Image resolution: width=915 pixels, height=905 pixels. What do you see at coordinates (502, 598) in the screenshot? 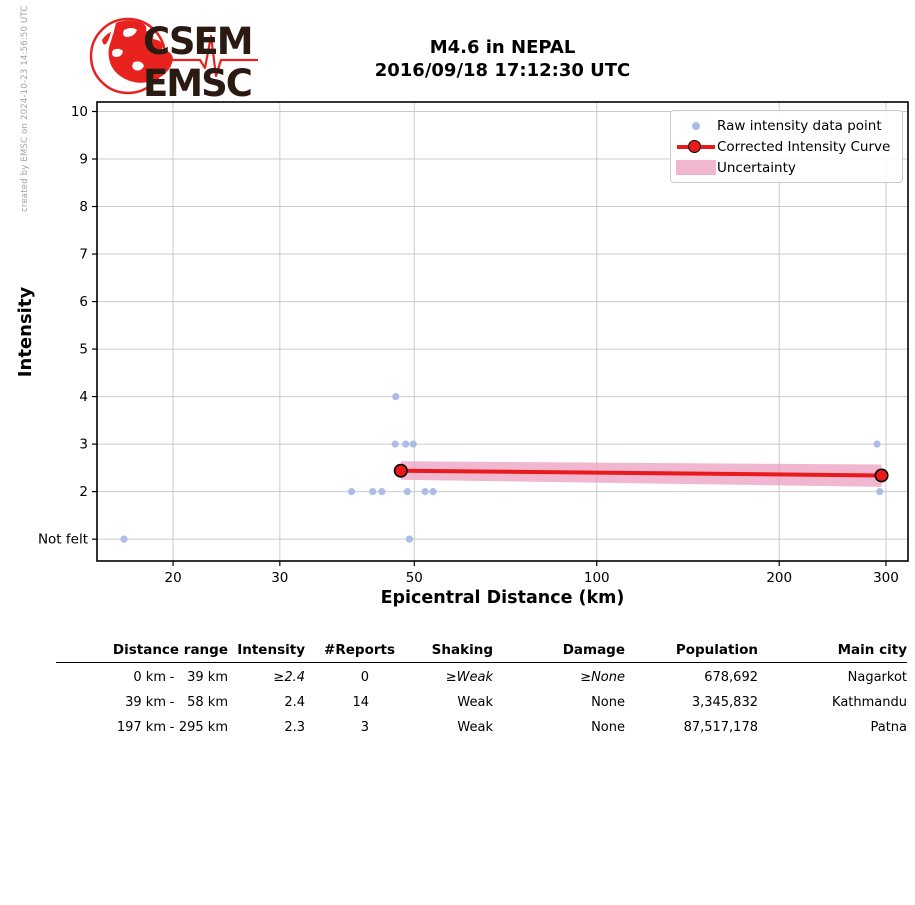
I see `x-axis-label: Epicentral Distance (km)` at bounding box center [502, 598].